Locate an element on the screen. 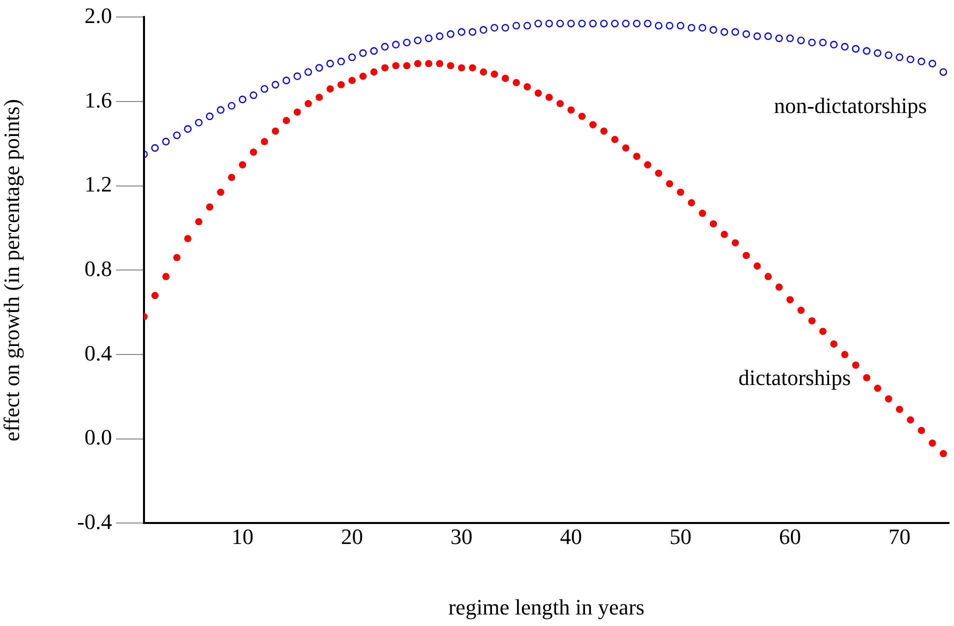 This screenshot has height=626, width=954. x-tick-label: 10 is located at coordinates (243, 537).